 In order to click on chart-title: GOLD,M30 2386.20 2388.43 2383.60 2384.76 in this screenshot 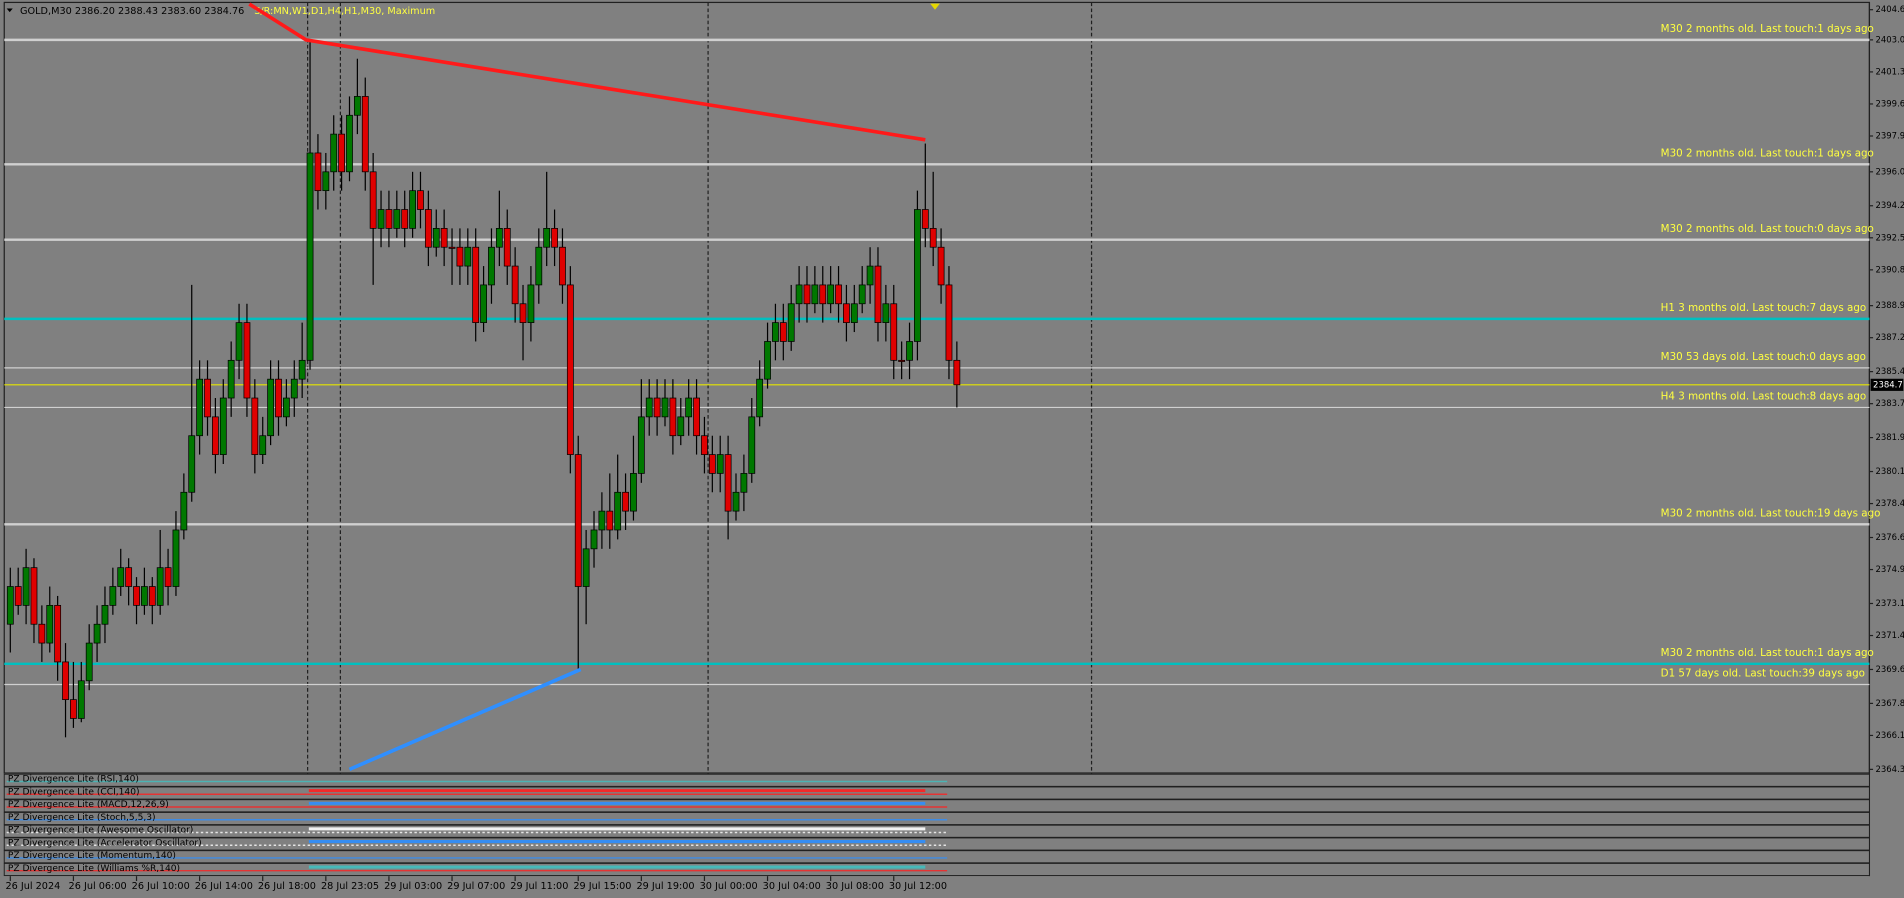, I will do `click(132, 11)`.